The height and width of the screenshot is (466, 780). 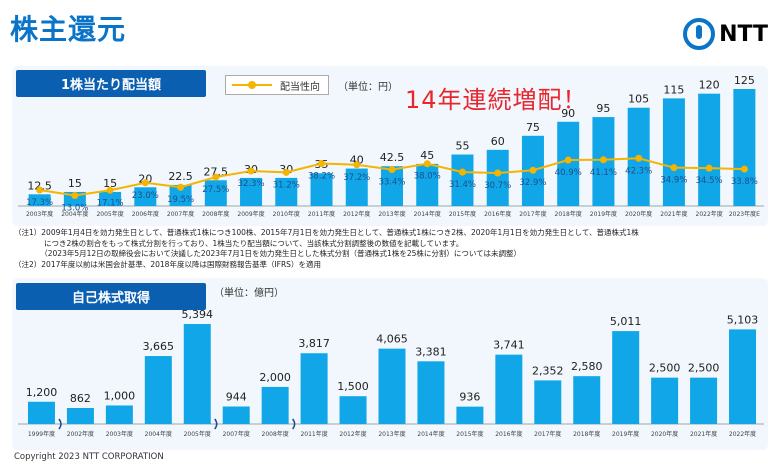 I want to click on ntt-logo: NTT, so click(x=725, y=34).